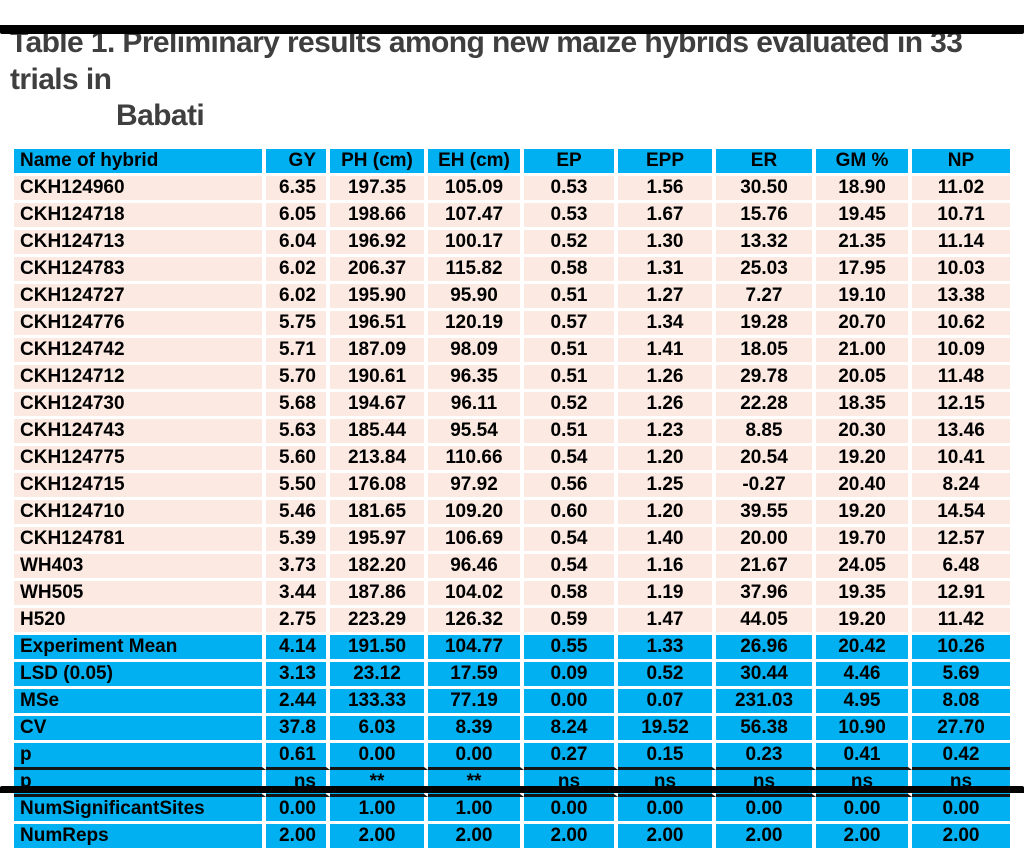 The width and height of the screenshot is (1024, 851). I want to click on table-title-line2: Babati, so click(160, 116).